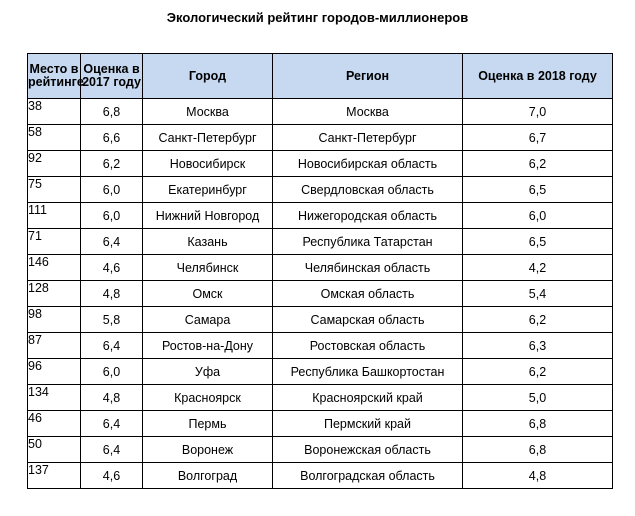 The width and height of the screenshot is (635, 516). I want to click on cell-region: Новосибирская область, so click(367, 163).